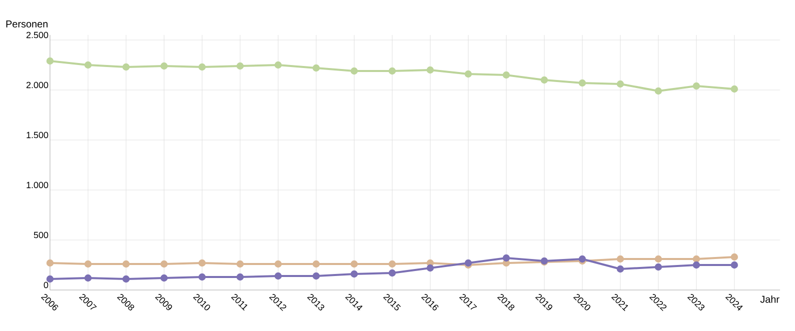  What do you see at coordinates (27, 24) in the screenshot?
I see `y-axis-title: Personen` at bounding box center [27, 24].